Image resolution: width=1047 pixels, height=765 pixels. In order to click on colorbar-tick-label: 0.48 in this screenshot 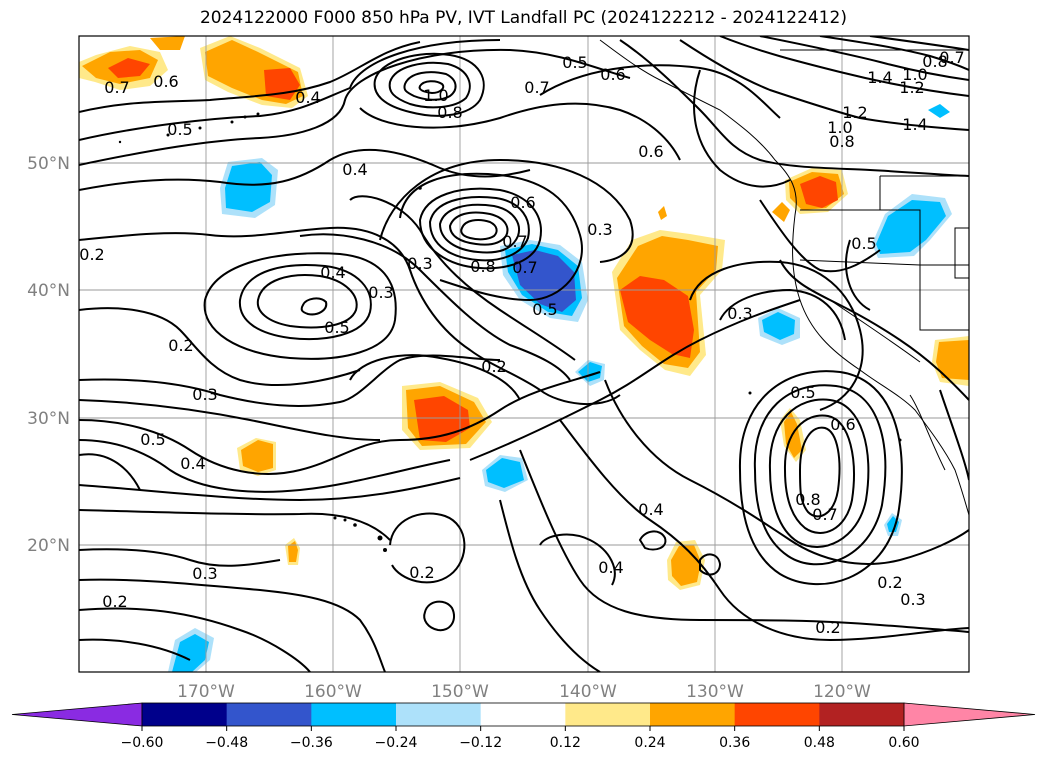, I will do `click(819, 743)`.